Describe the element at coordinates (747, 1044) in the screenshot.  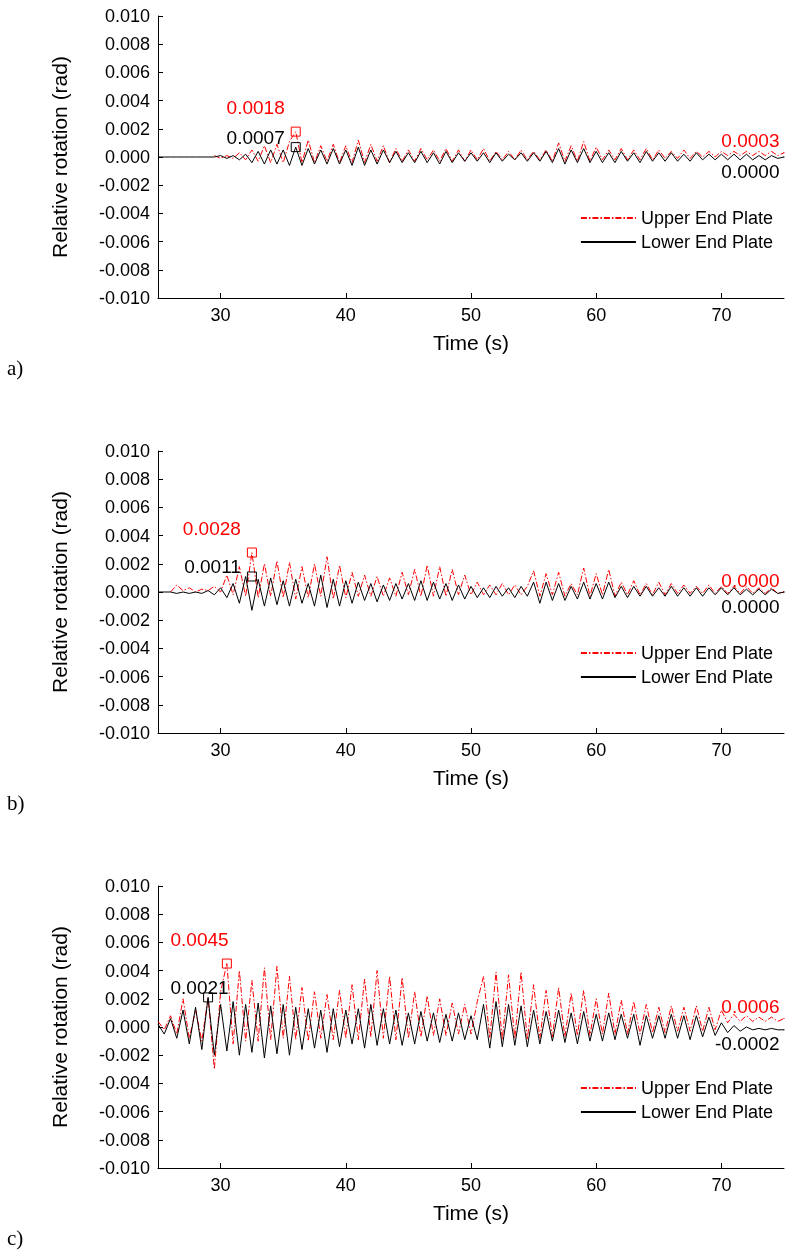
I see `annotation: -0.0002` at that location.